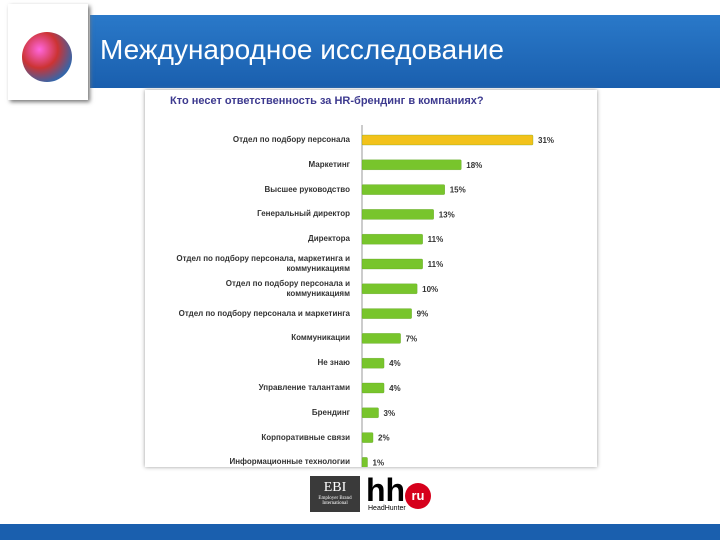 This screenshot has height=540, width=720. What do you see at coordinates (302, 49) in the screenshot?
I see `slide-title: Международное исследование` at bounding box center [302, 49].